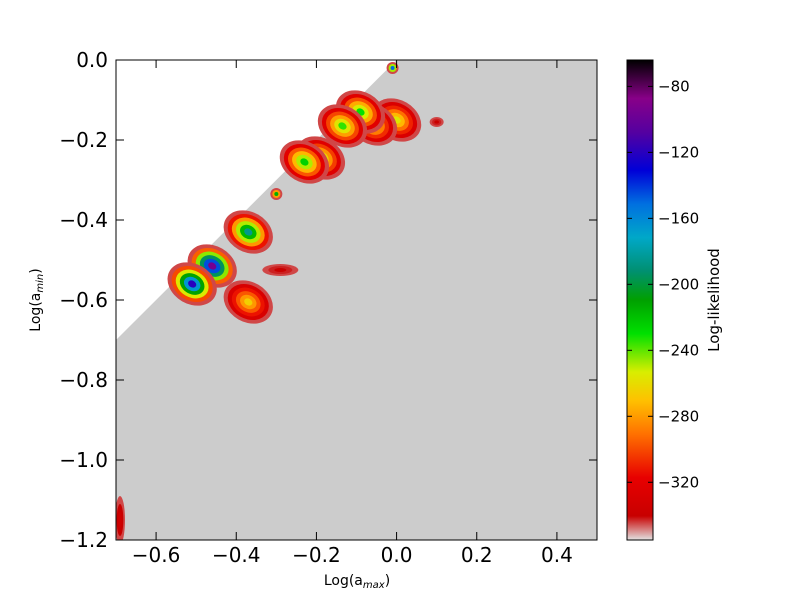  I want to click on x-axis-label-sub: max, so click(374, 585).